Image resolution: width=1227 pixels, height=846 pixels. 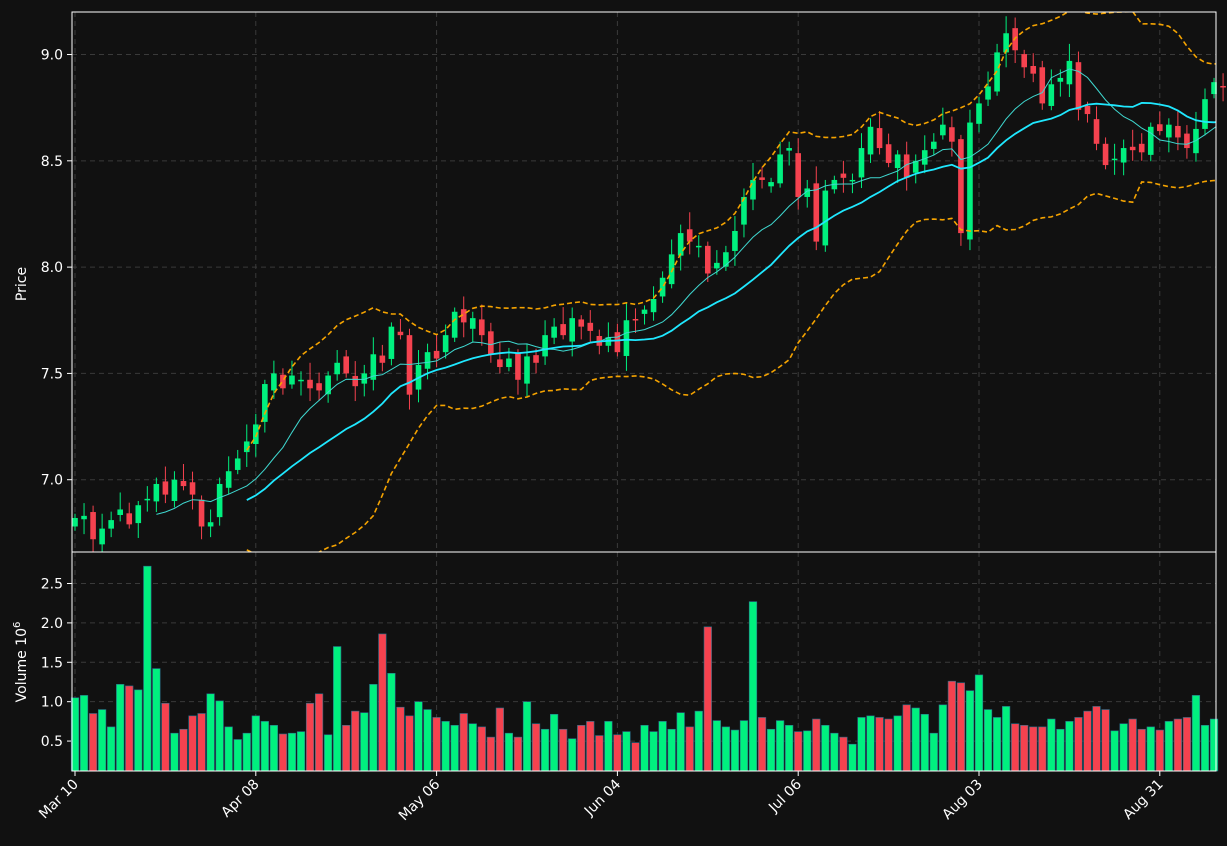 I want to click on volume-tick-label: 0.5, so click(x=52, y=742).